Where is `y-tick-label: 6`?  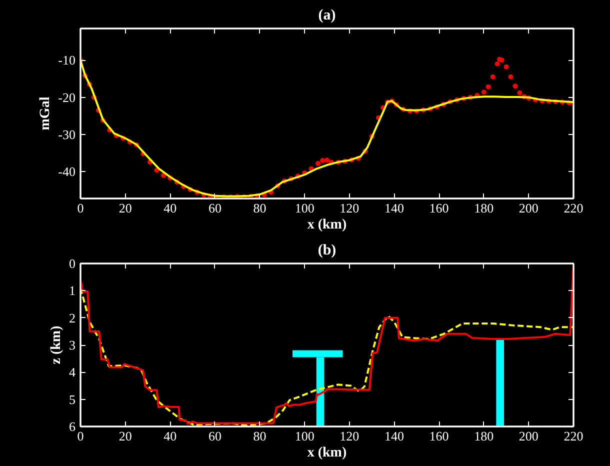 y-tick-label: 6 is located at coordinates (72, 426).